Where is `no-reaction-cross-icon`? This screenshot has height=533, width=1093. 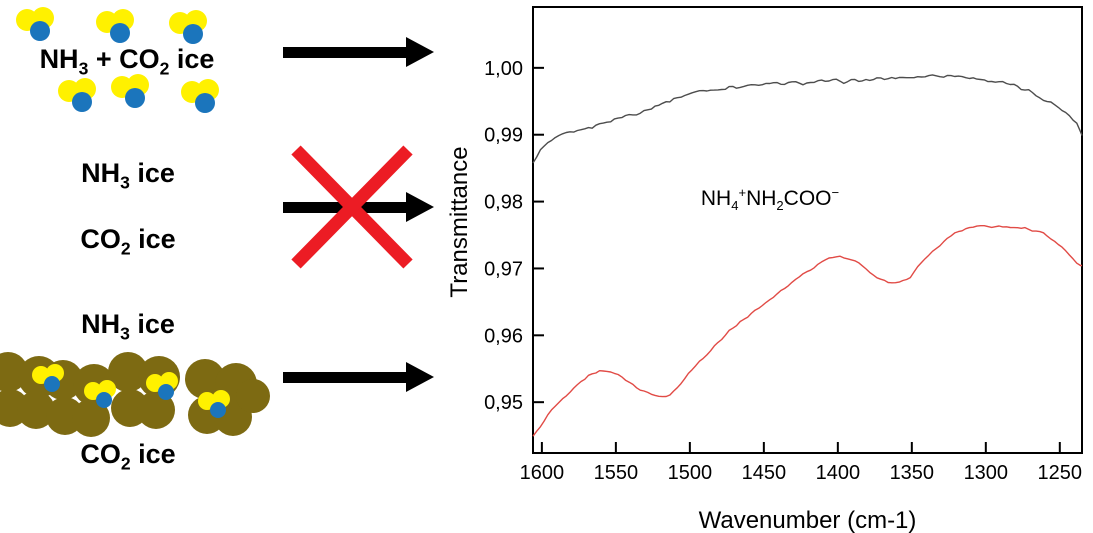 no-reaction-cross-icon is located at coordinates (352, 207).